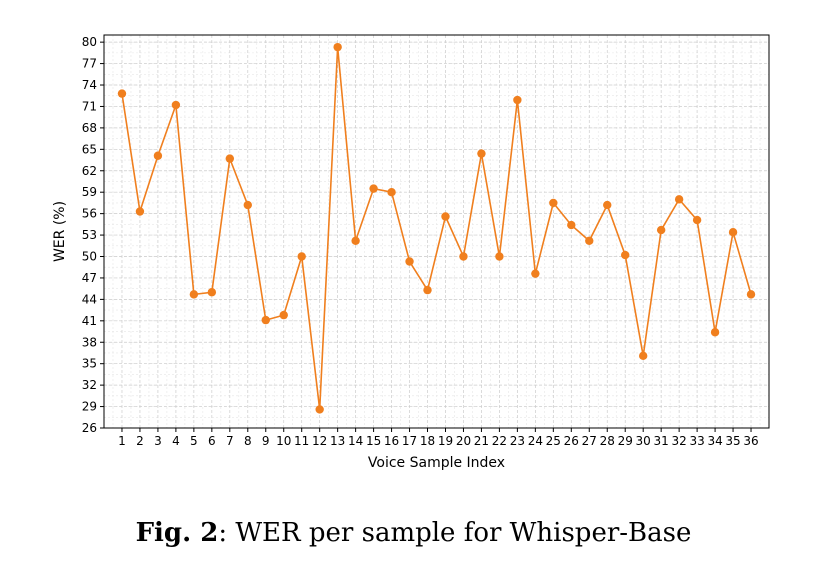  I want to click on x-tick-label: 12, so click(319, 441).